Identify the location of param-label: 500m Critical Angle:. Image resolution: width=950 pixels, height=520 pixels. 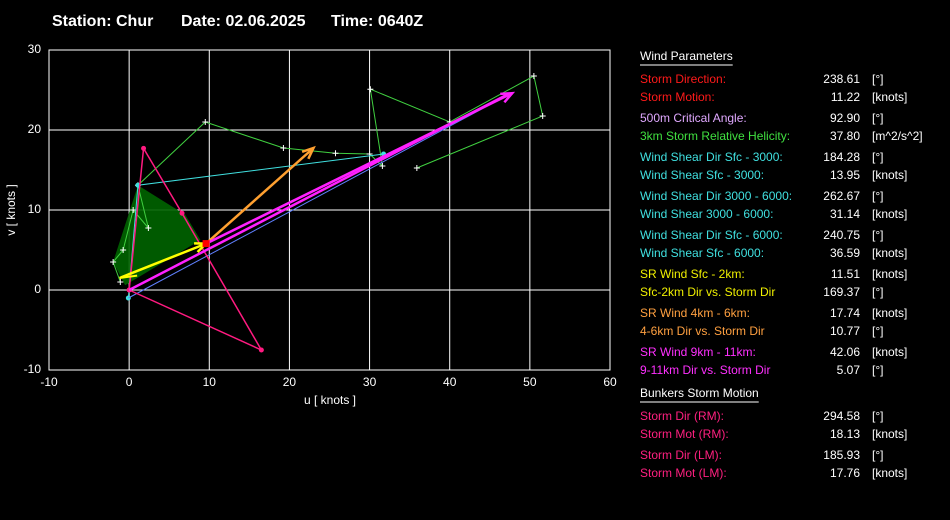
(693, 118).